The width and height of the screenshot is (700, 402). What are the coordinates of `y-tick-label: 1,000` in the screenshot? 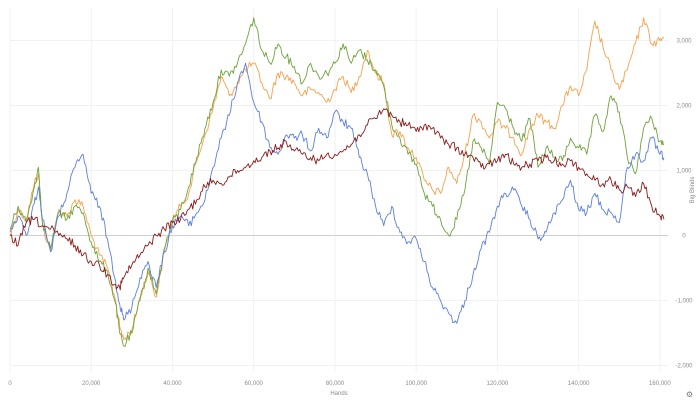 It's located at (684, 172).